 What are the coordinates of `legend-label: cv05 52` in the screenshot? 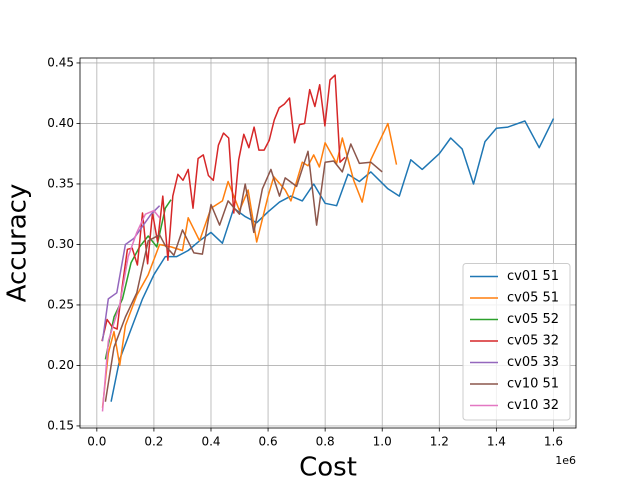 It's located at (533, 319).